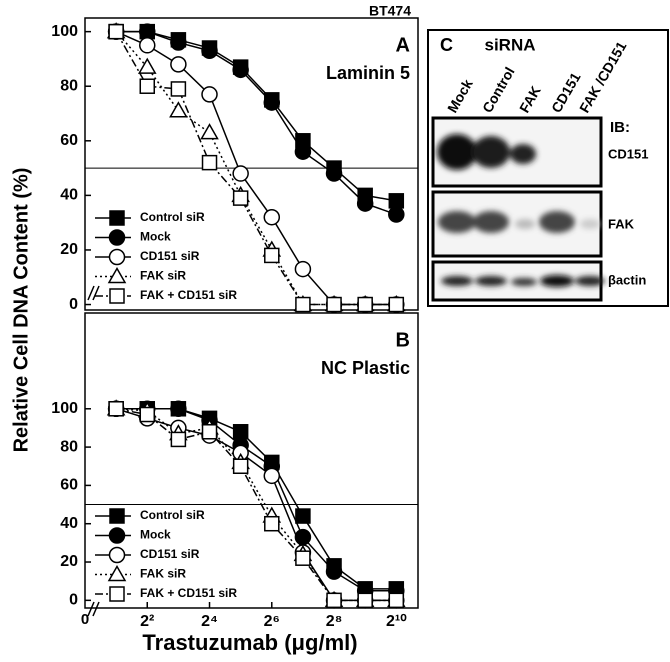 The height and width of the screenshot is (662, 670). I want to click on panel-title: NC Plastic, so click(365, 368).